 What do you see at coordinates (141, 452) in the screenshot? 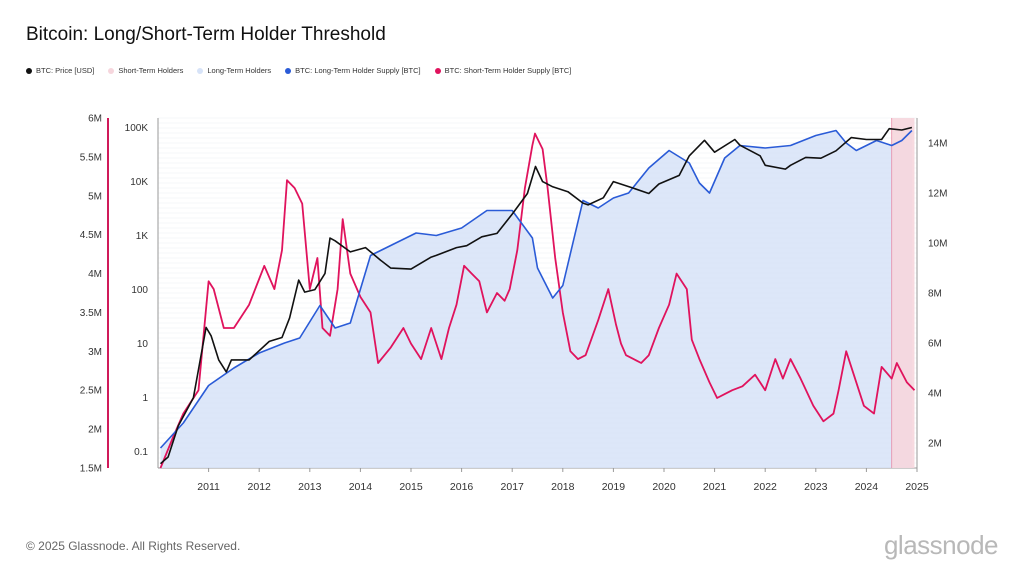
I see `left-inner-tick-label: 0.1` at bounding box center [141, 452].